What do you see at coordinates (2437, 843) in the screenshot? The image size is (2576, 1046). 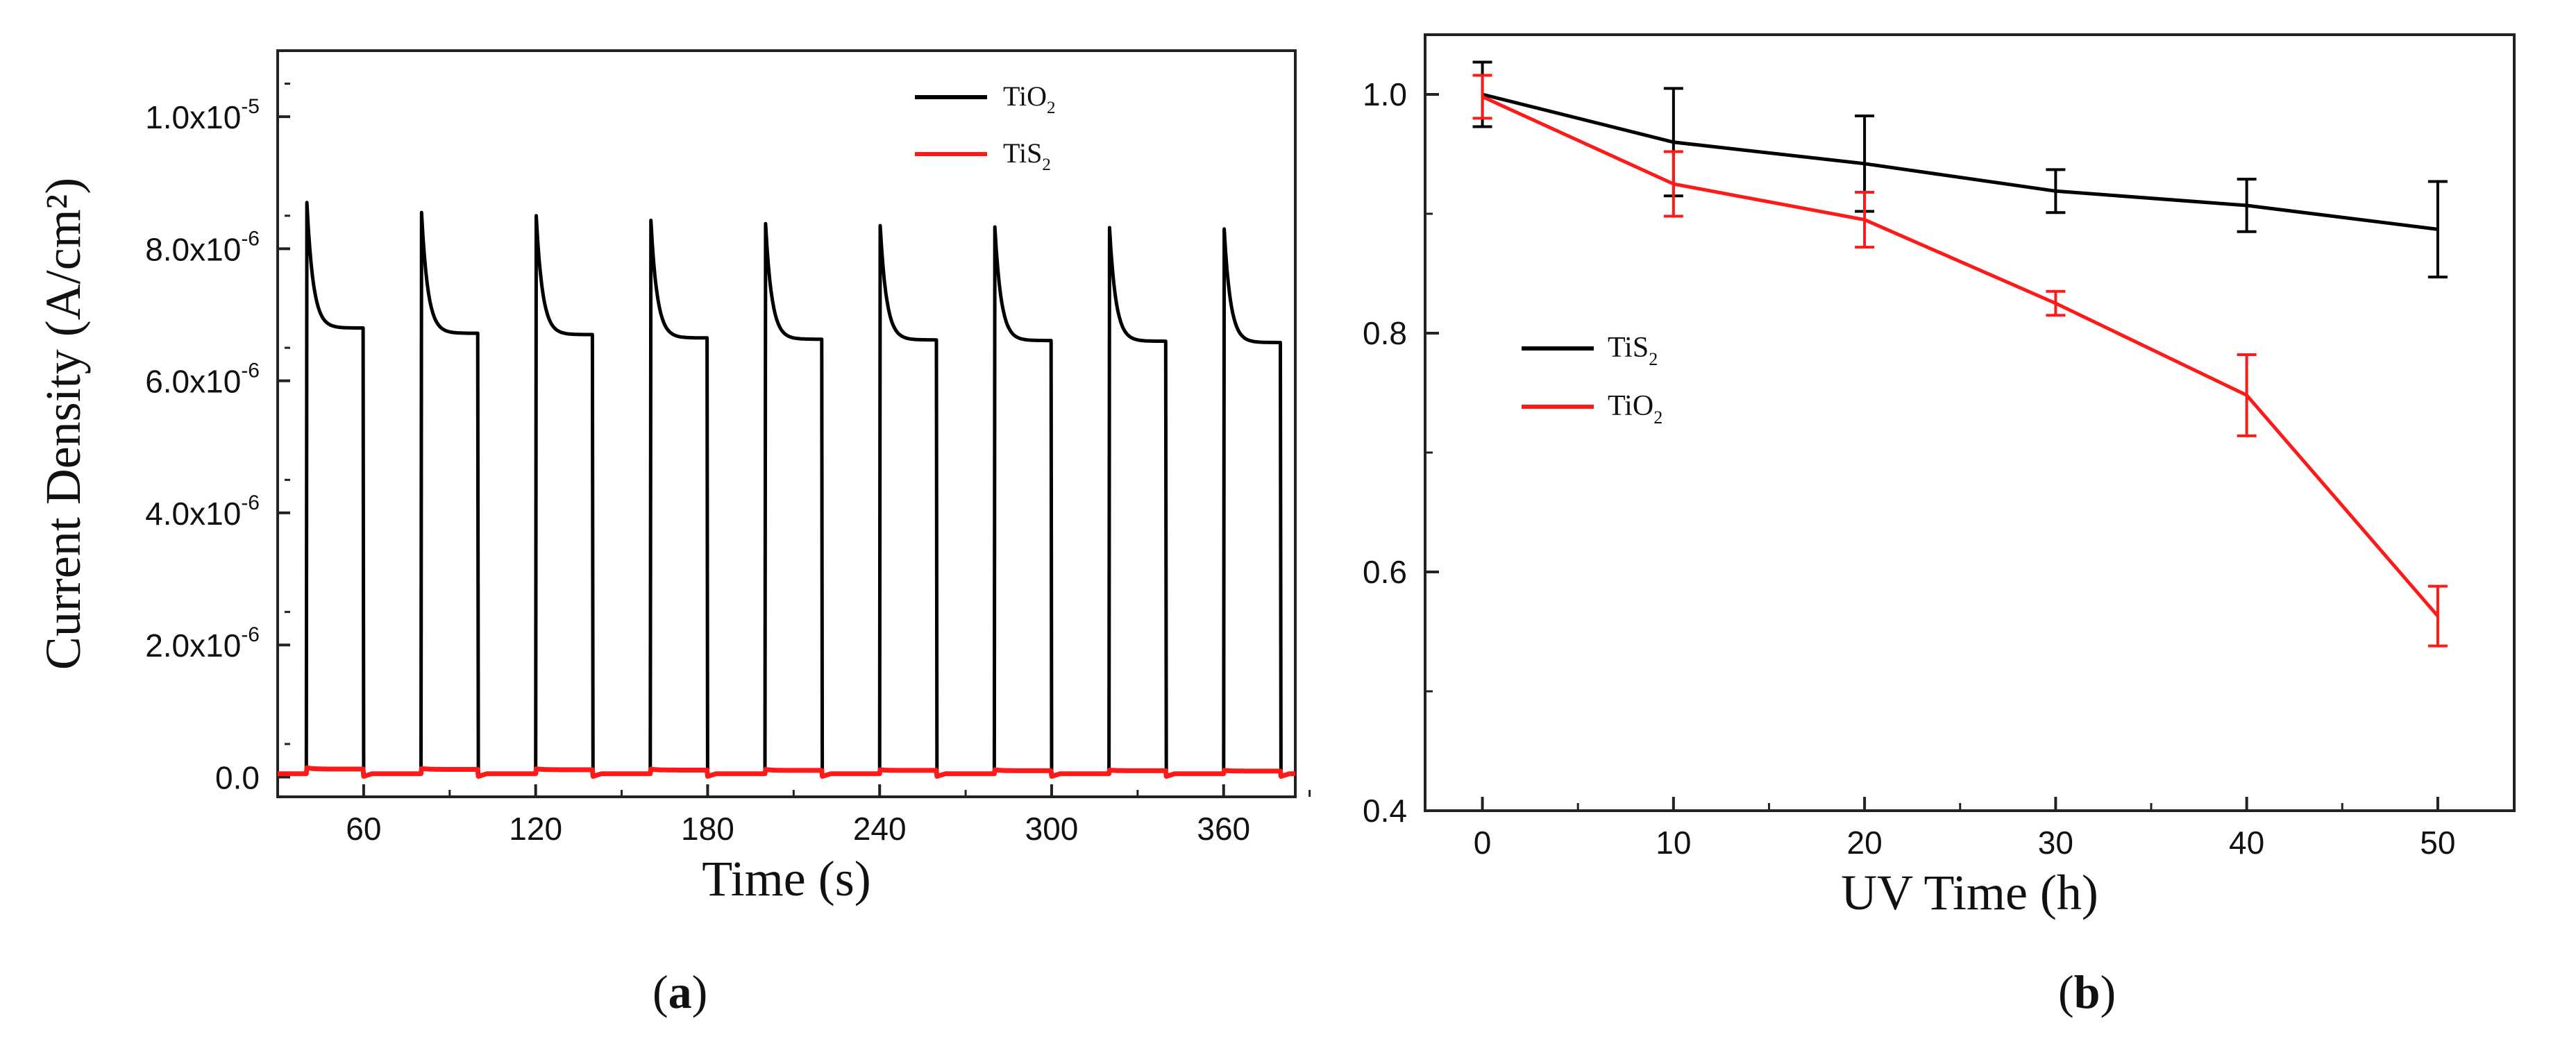 I see `b-xtick-label: 50` at bounding box center [2437, 843].